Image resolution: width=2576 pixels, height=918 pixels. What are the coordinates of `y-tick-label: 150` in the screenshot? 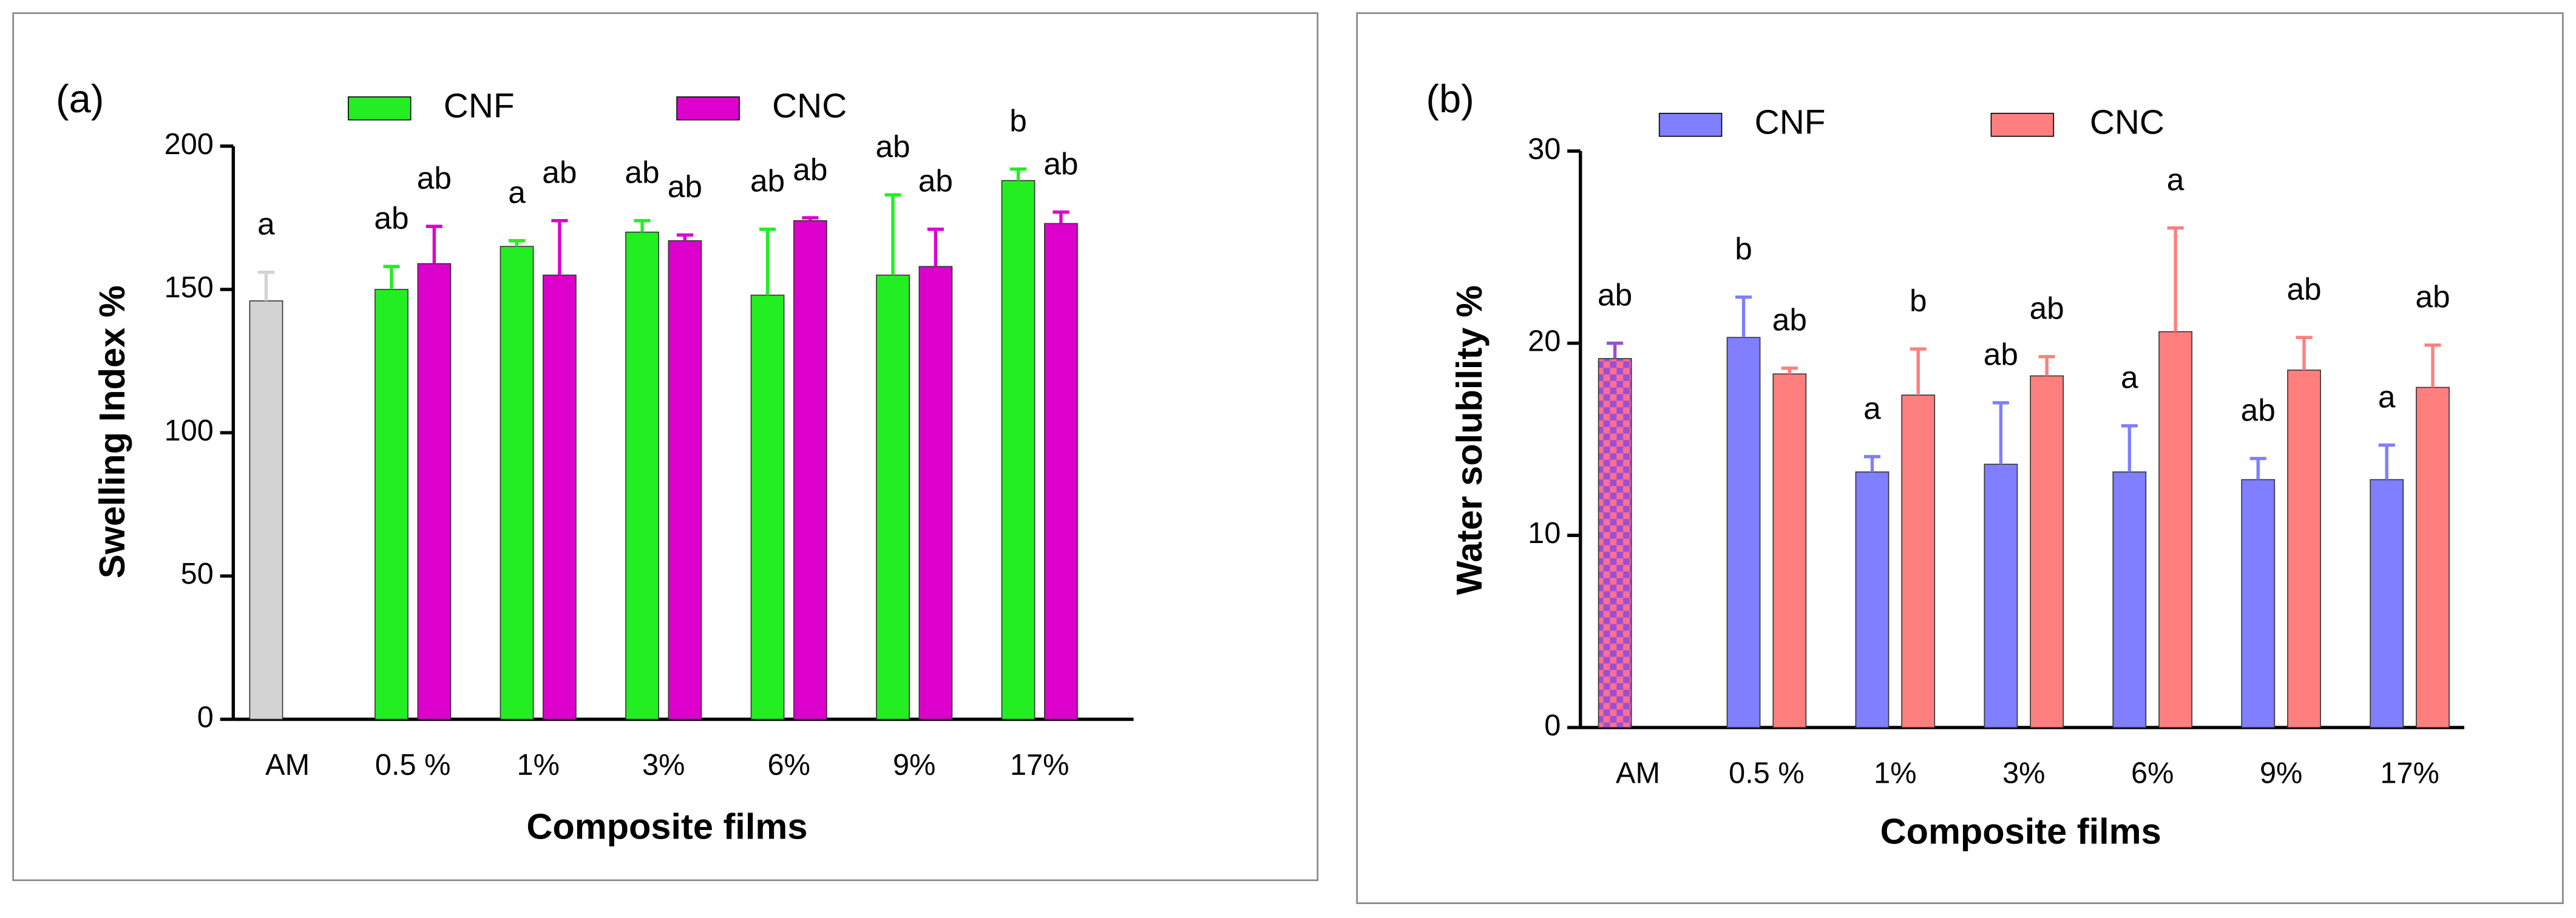 It's located at (189, 288).